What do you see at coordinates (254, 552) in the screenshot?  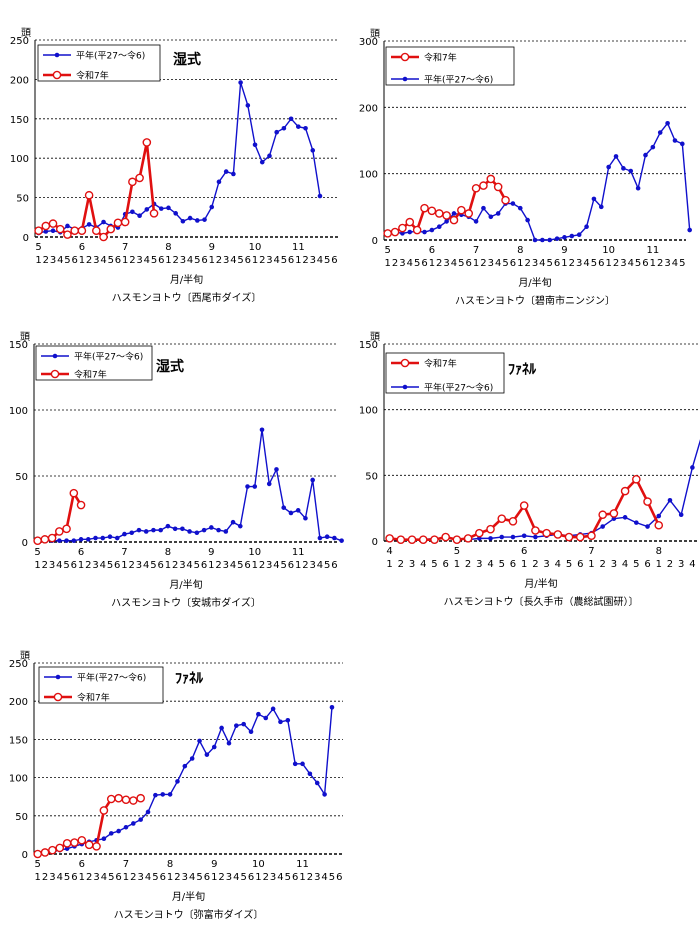 I see `x-month-label: 10` at bounding box center [254, 552].